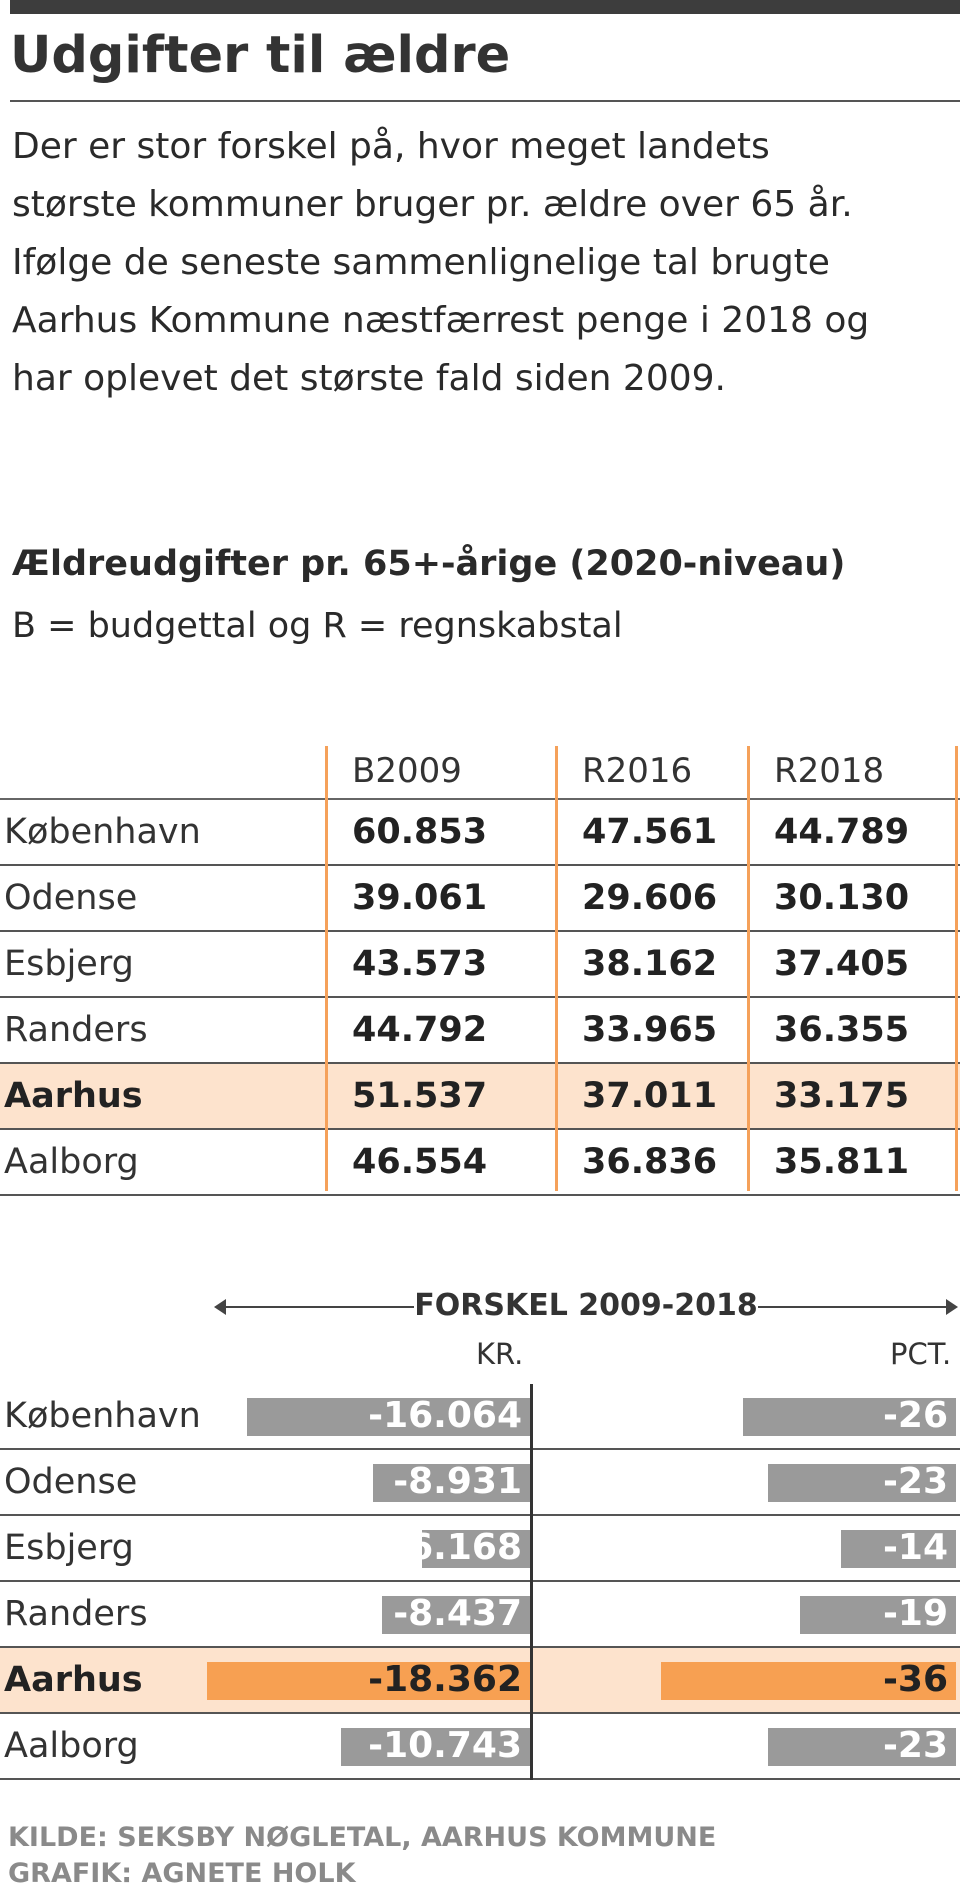 The width and height of the screenshot is (960, 1895). Describe the element at coordinates (842, 1162) in the screenshot. I see `row-value: 35.811` at that location.